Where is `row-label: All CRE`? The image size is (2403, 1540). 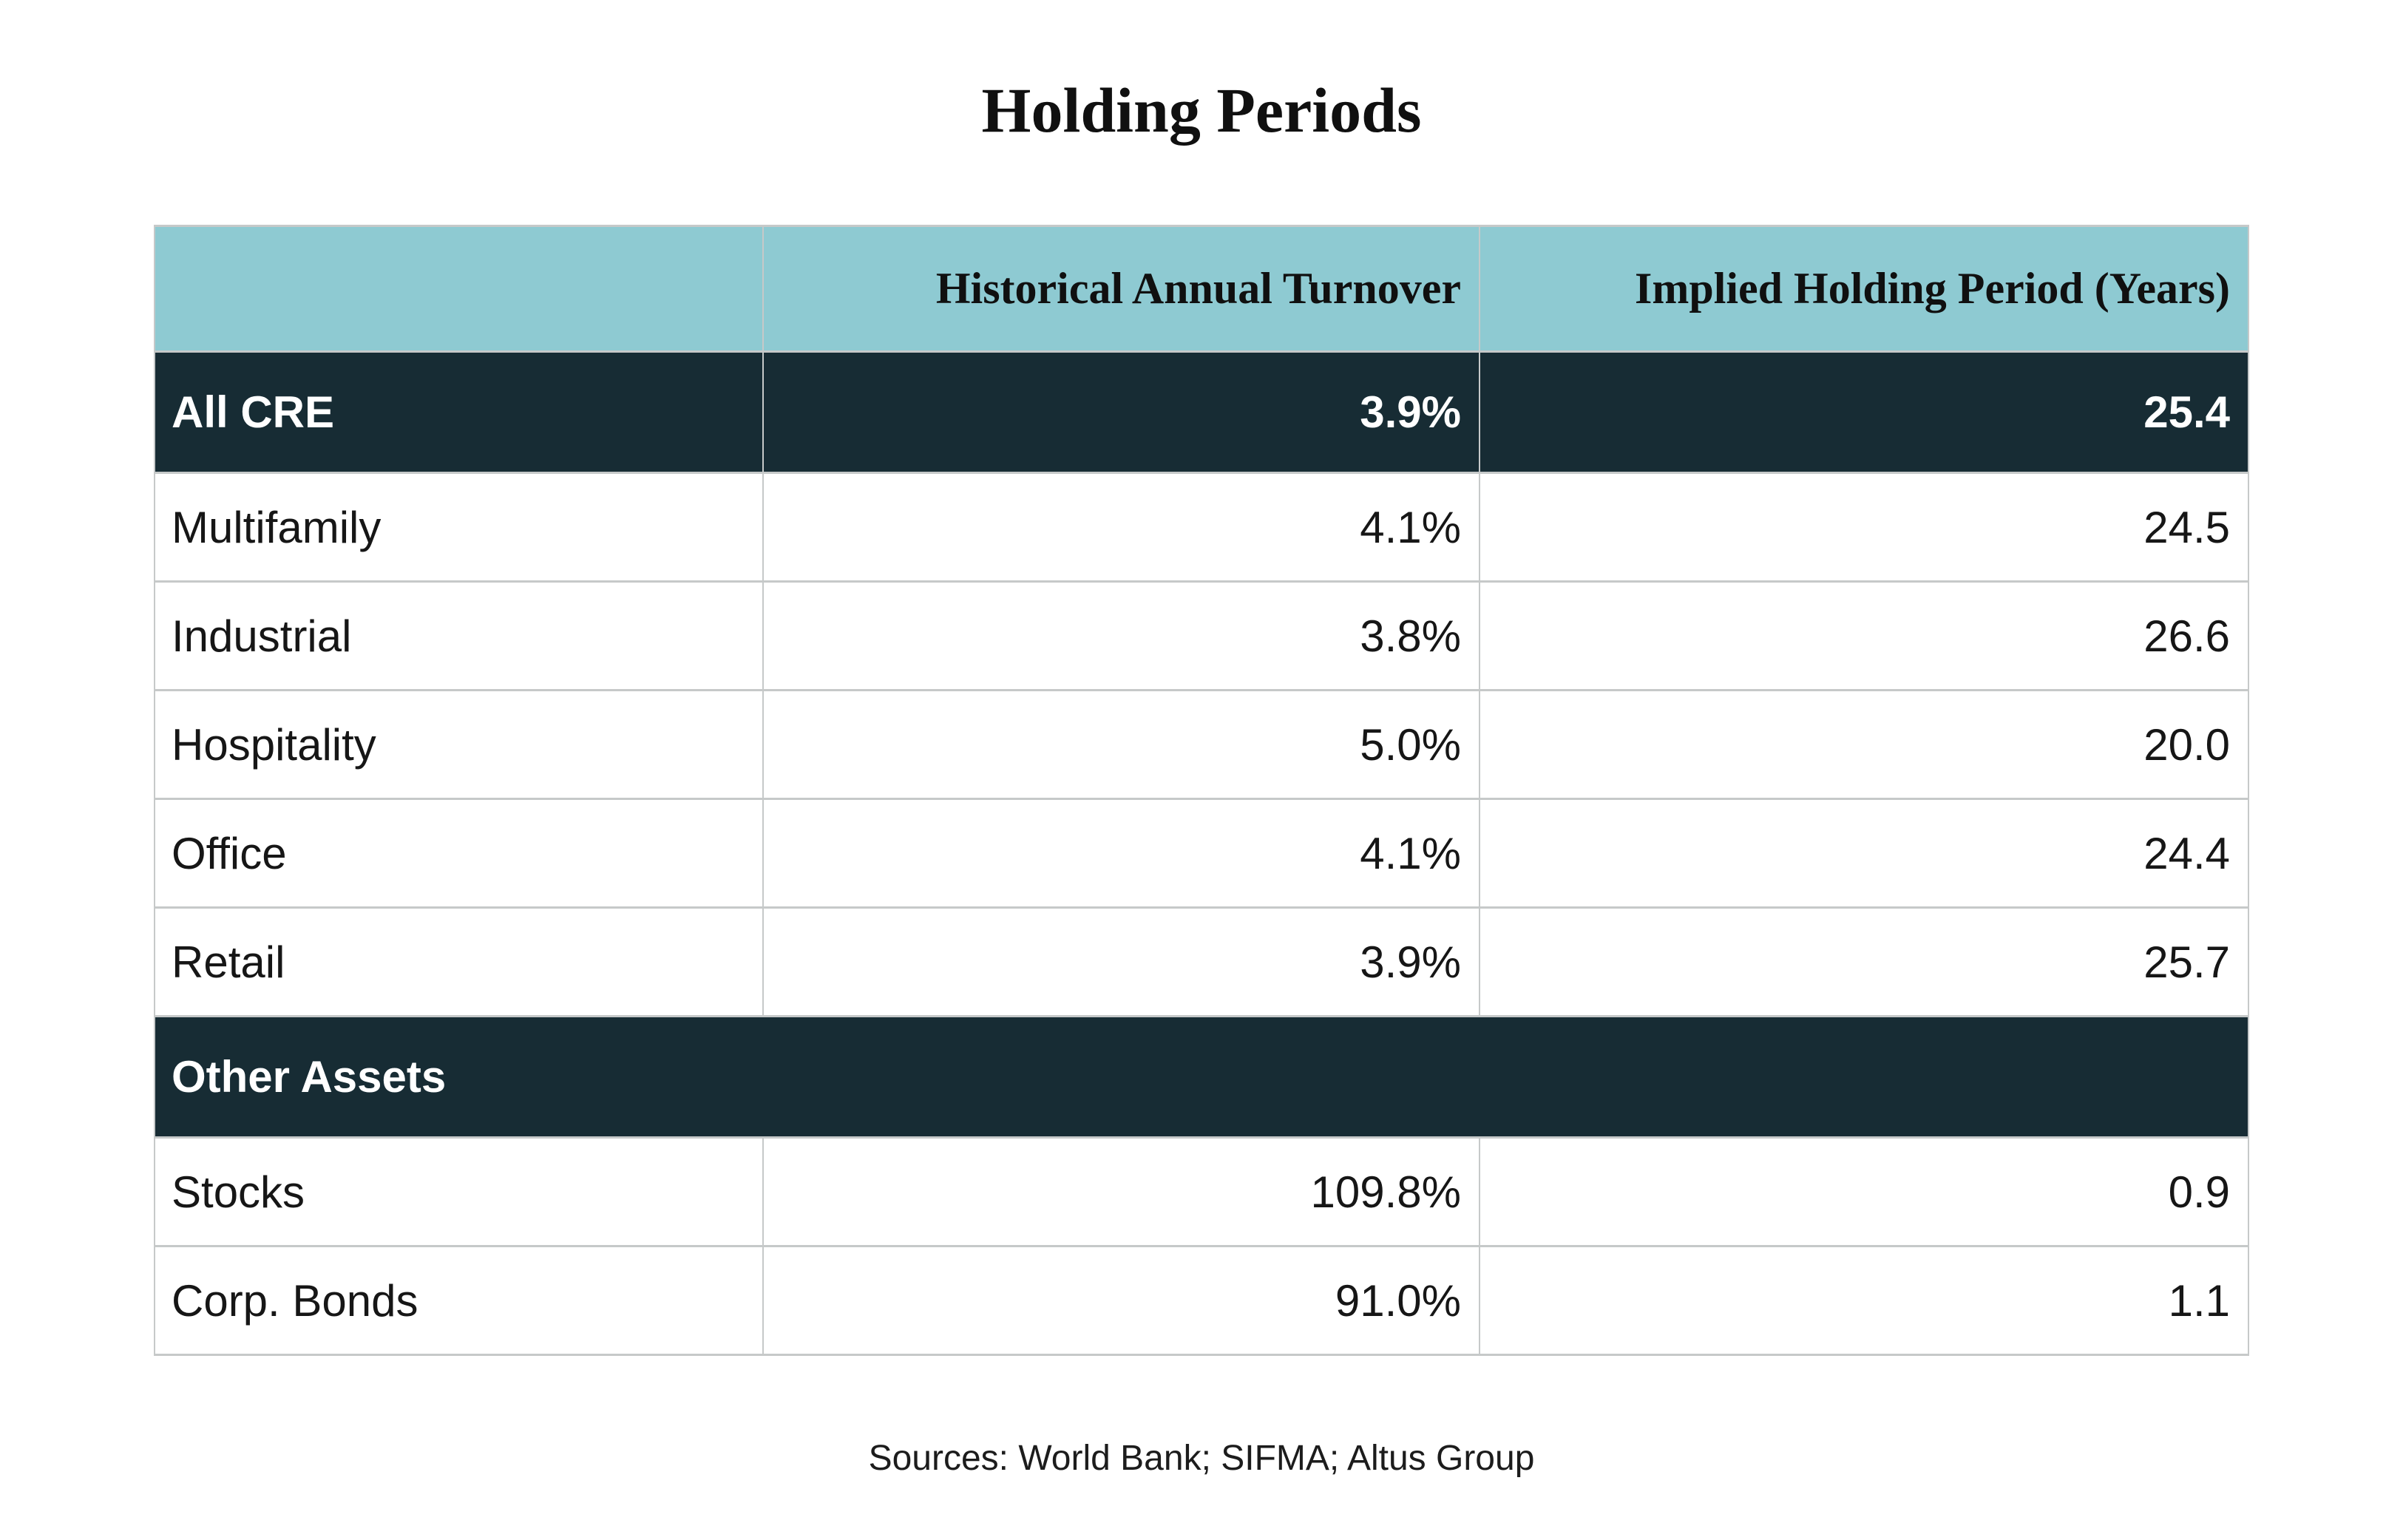
row-label: All CRE is located at coordinates (459, 412).